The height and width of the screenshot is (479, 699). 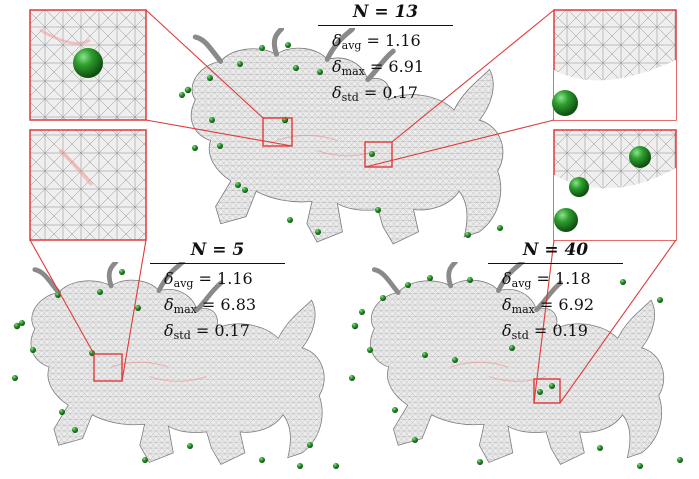 I want to click on delta-max-value: 6.92, so click(x=576, y=304).